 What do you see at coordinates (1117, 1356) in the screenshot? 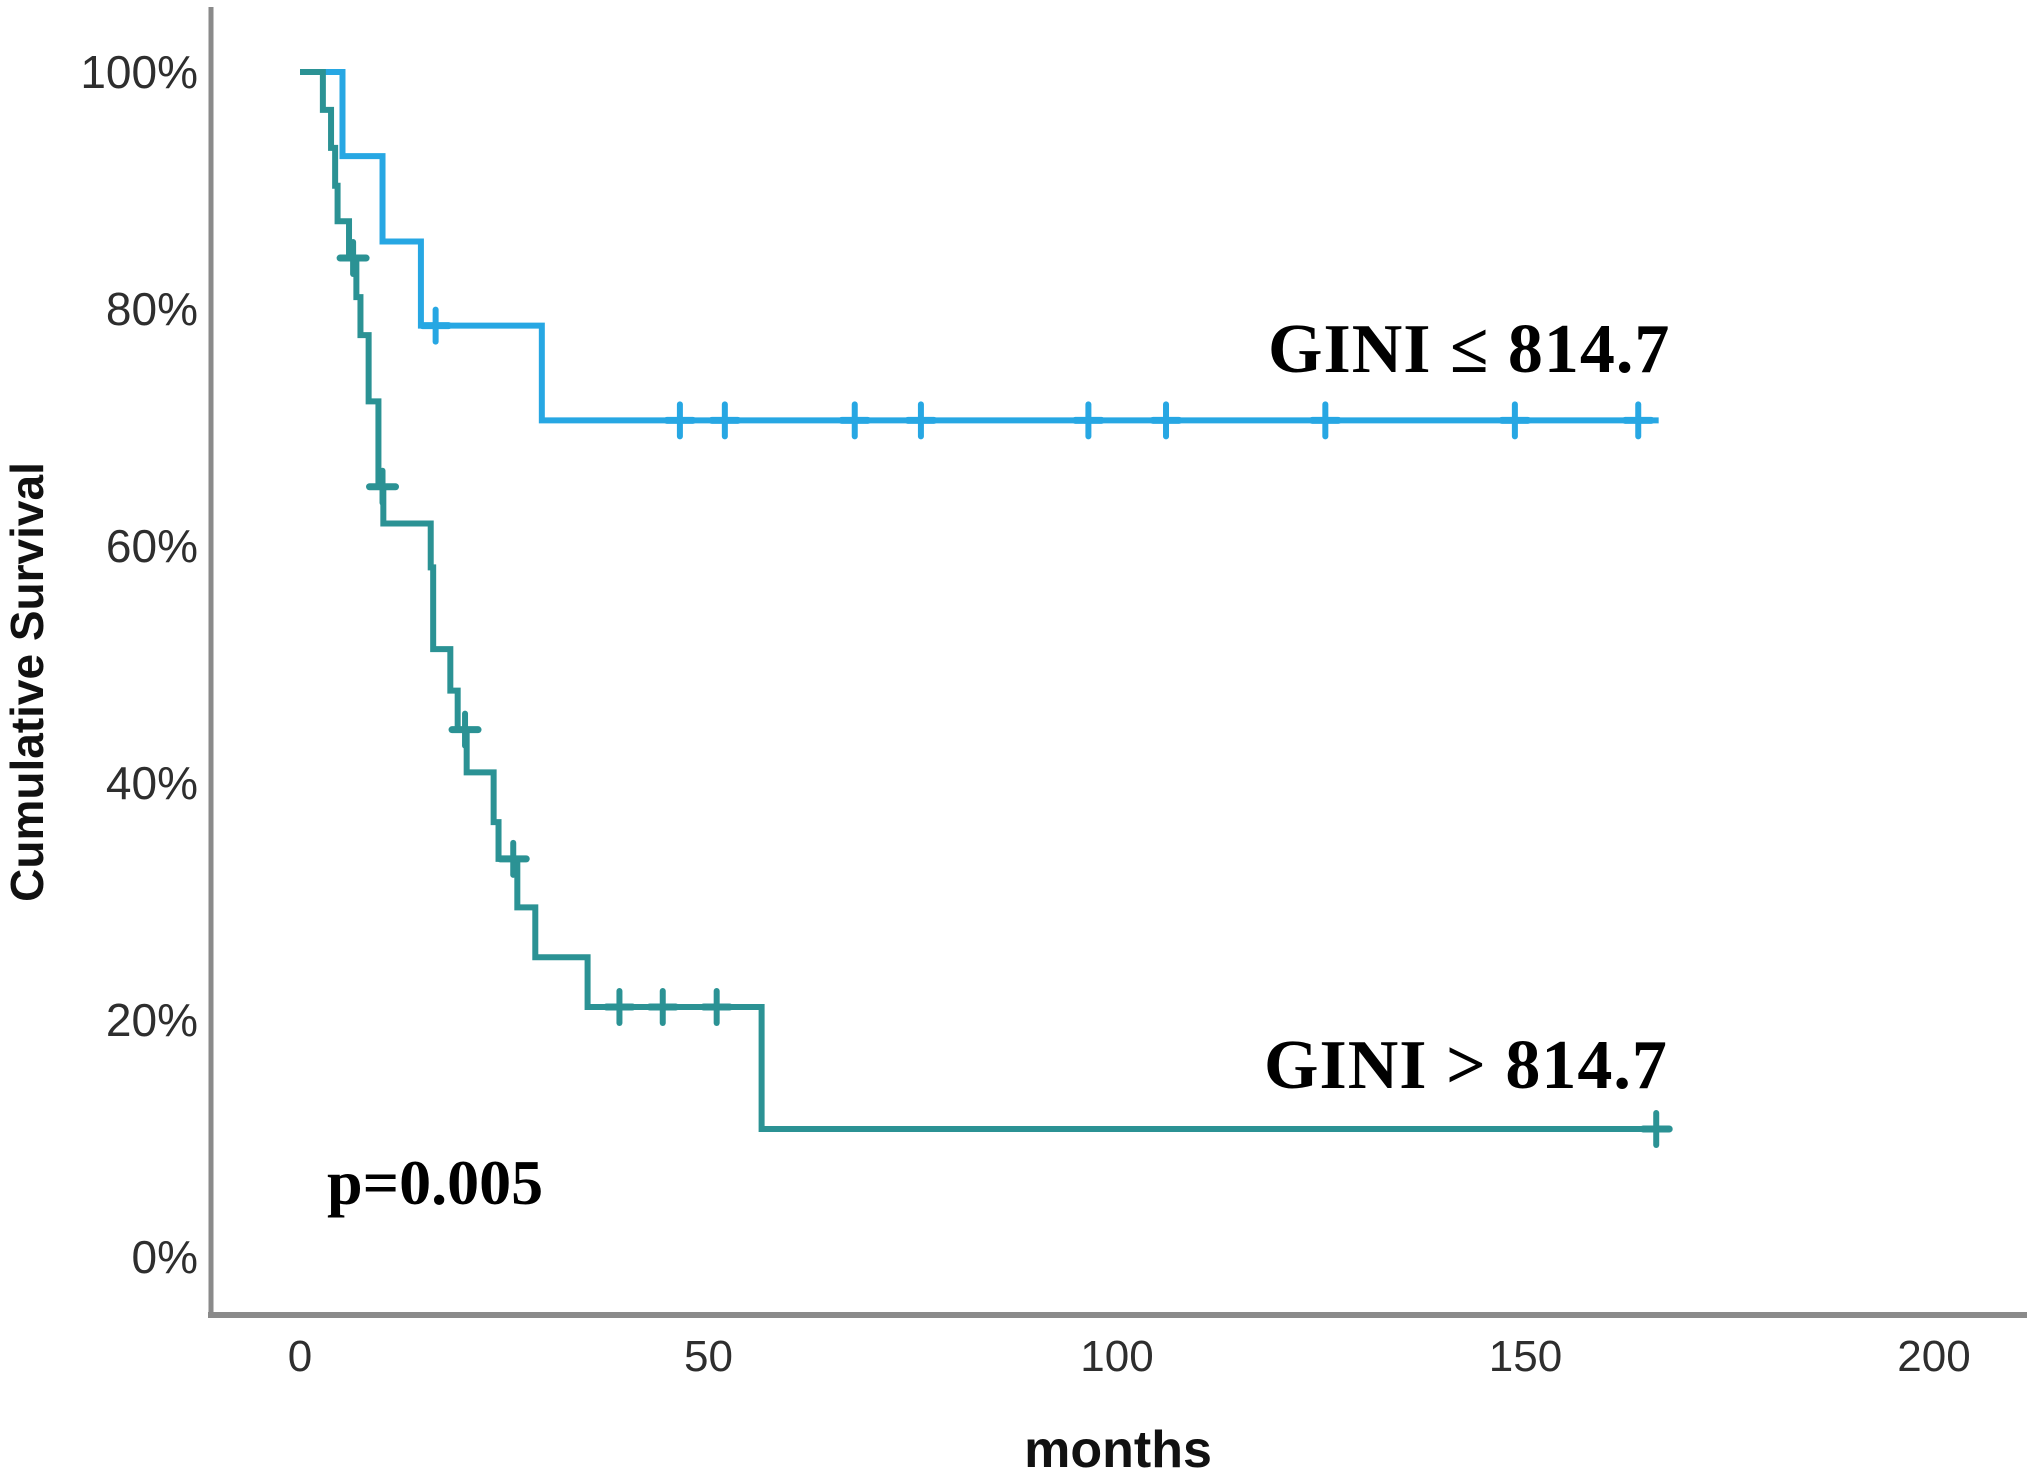
I see `x-tick-label-100: 100` at bounding box center [1117, 1356].